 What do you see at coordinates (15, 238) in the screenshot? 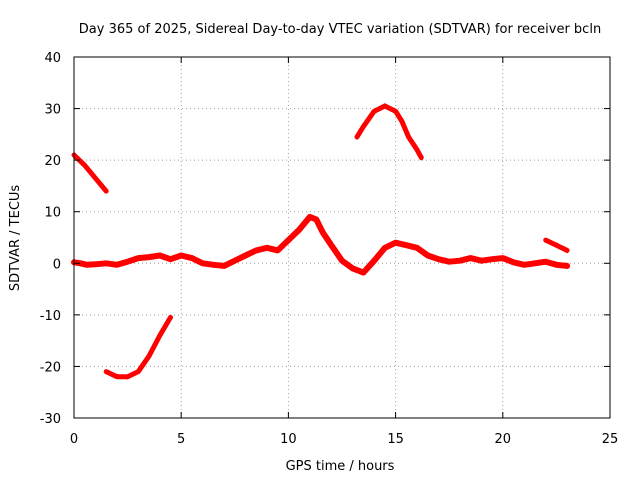
I see `y-axis-label: SDTVAR / TECUs` at bounding box center [15, 238].